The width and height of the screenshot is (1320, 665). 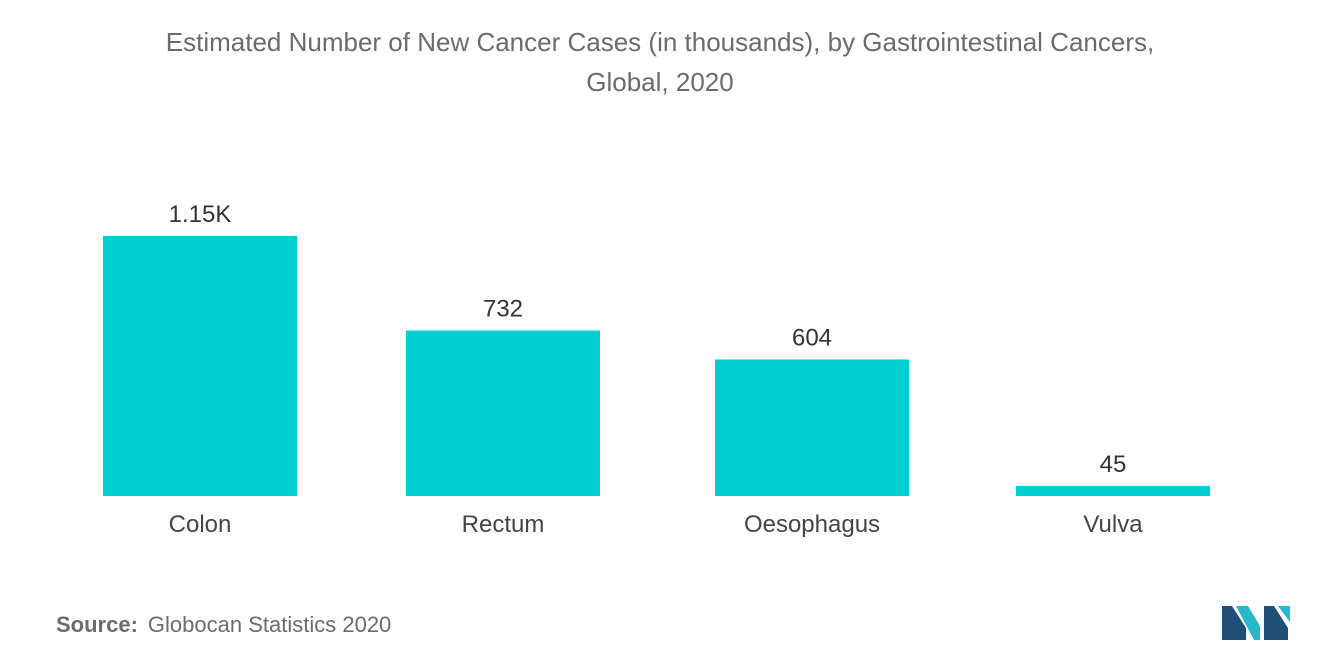 I want to click on company-logo-icon, so click(x=1256, y=623).